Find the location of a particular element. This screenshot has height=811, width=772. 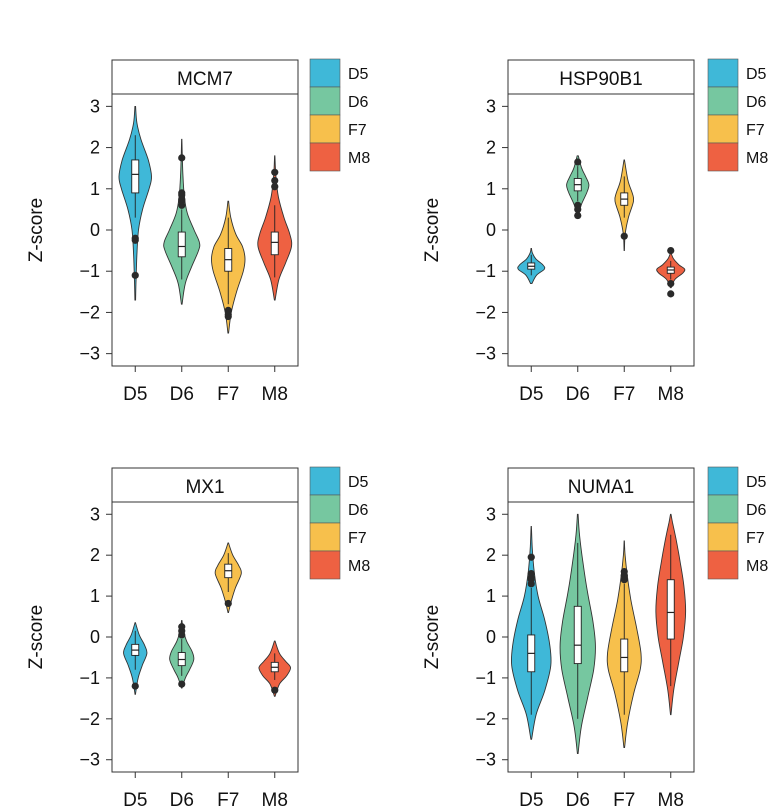

panel-title: MCM7 is located at coordinates (205, 79).